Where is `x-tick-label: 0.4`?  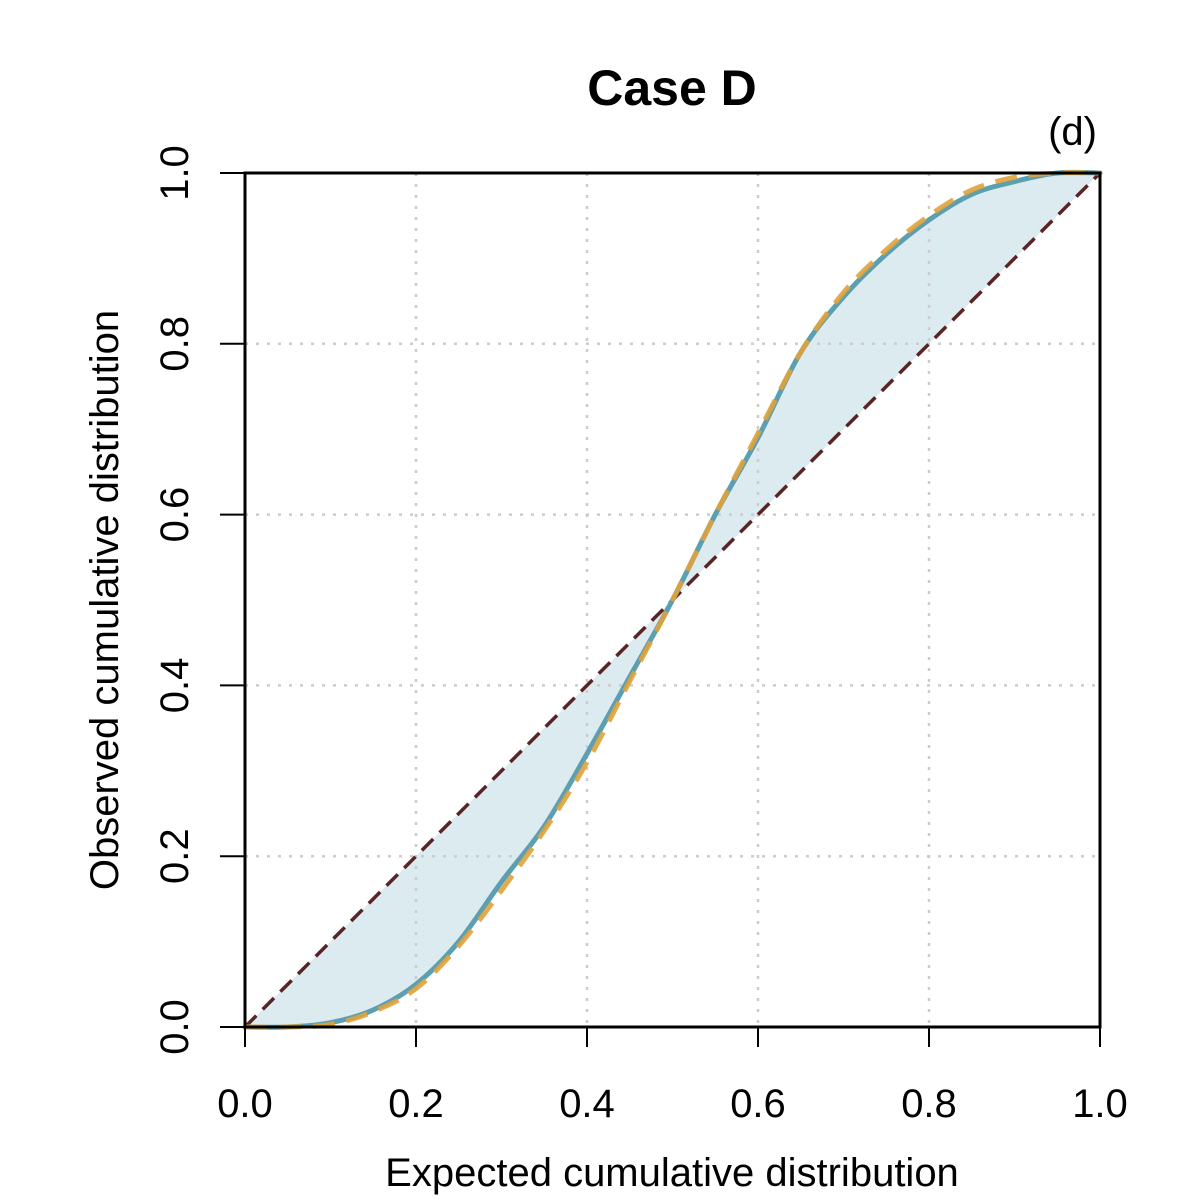
x-tick-label: 0.4 is located at coordinates (587, 1104).